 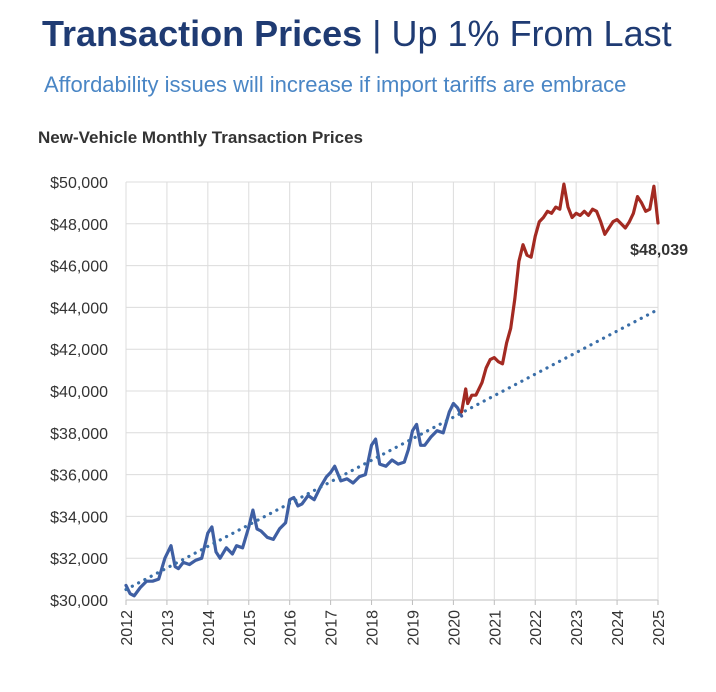 What do you see at coordinates (200, 137) in the screenshot?
I see `chart-title: New-Vehicle Monthly Transaction Prices` at bounding box center [200, 137].